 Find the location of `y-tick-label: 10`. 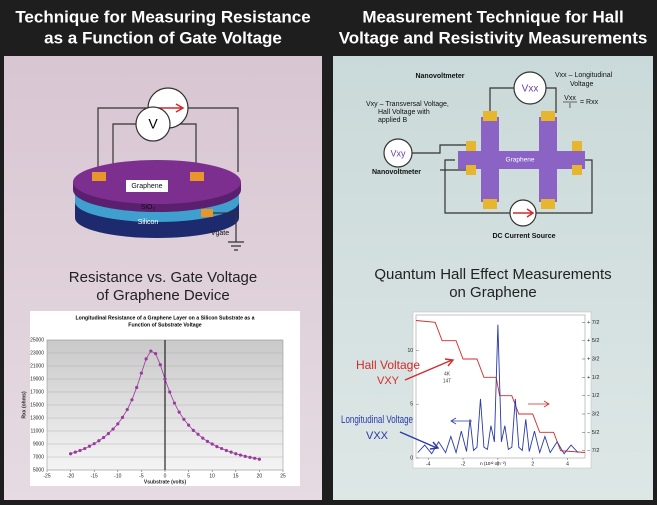

y-tick-label: 10 is located at coordinates (410, 351).